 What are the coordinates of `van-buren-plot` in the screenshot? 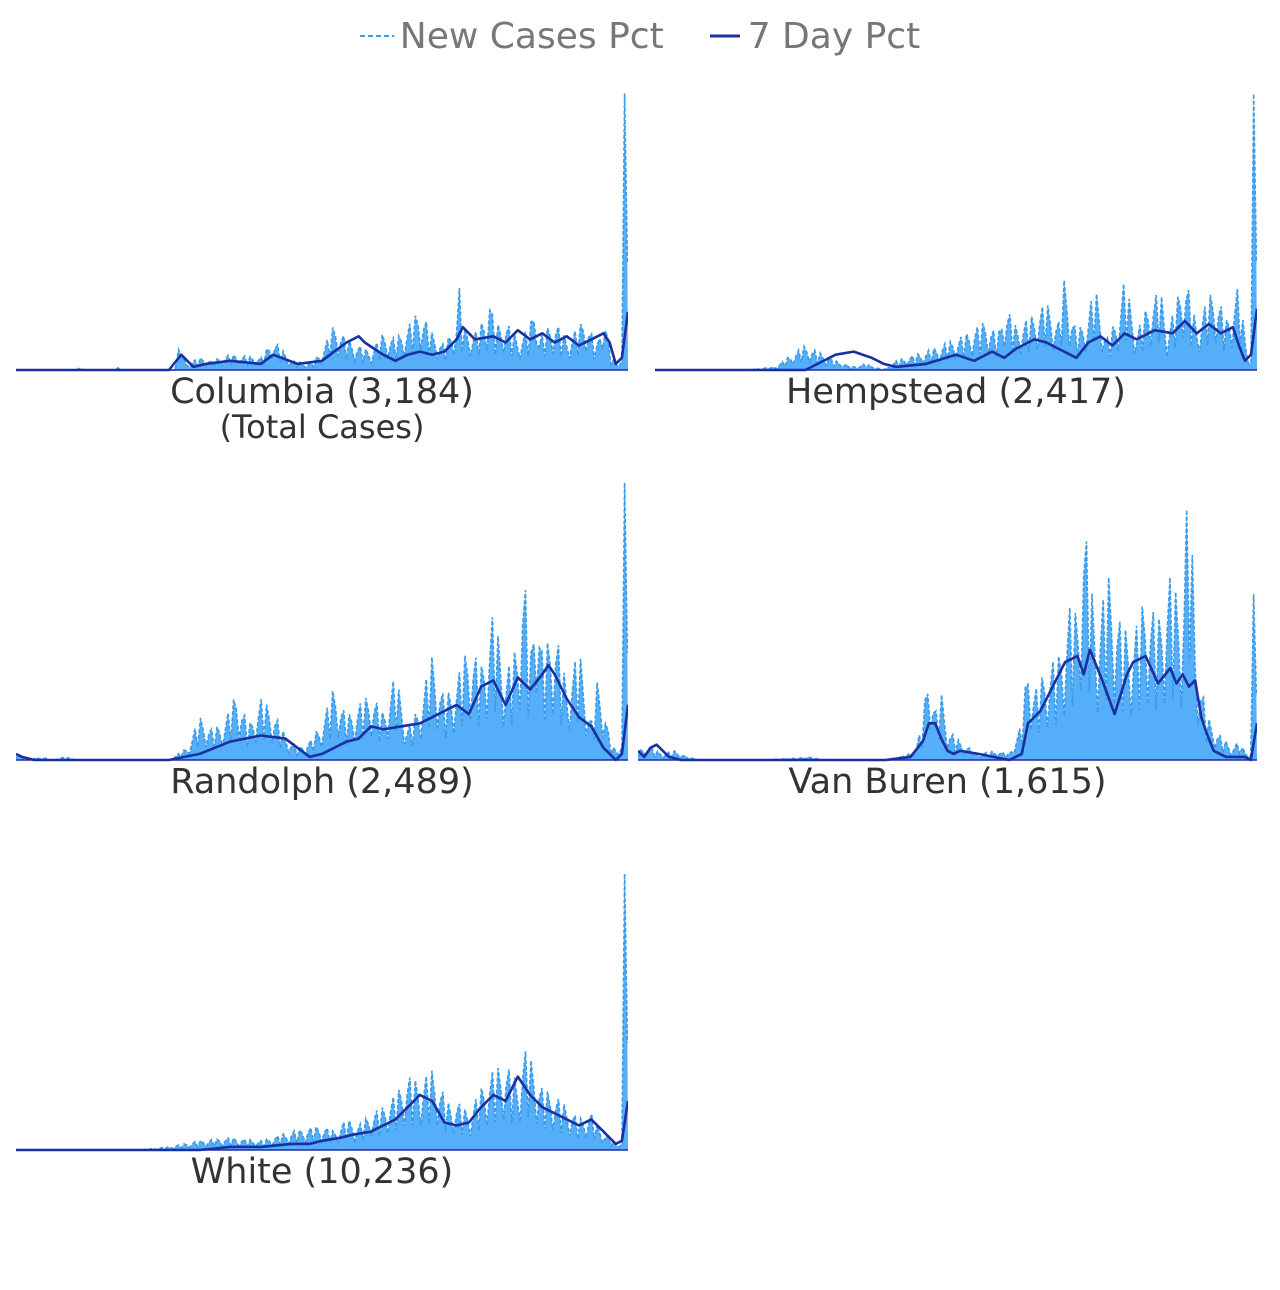 It's located at (947, 635).